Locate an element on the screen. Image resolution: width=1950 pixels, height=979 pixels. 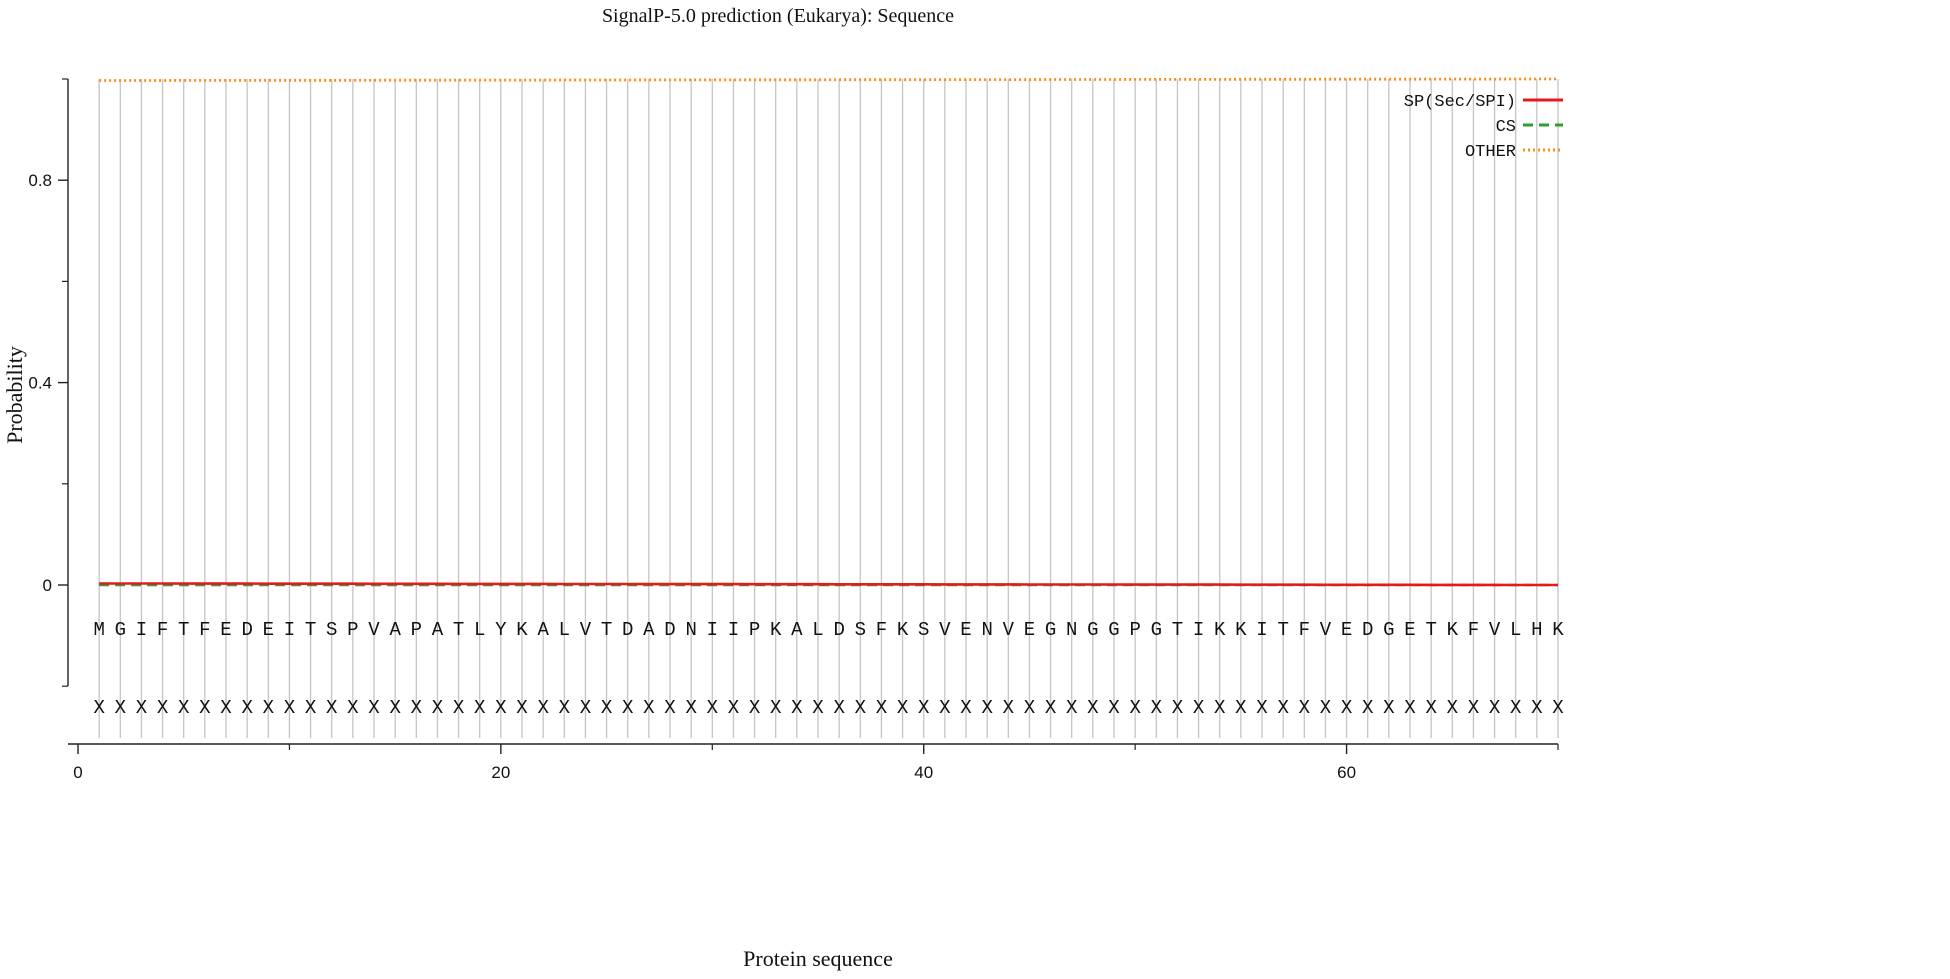
y-axis-label: Probability is located at coordinates (14, 395).